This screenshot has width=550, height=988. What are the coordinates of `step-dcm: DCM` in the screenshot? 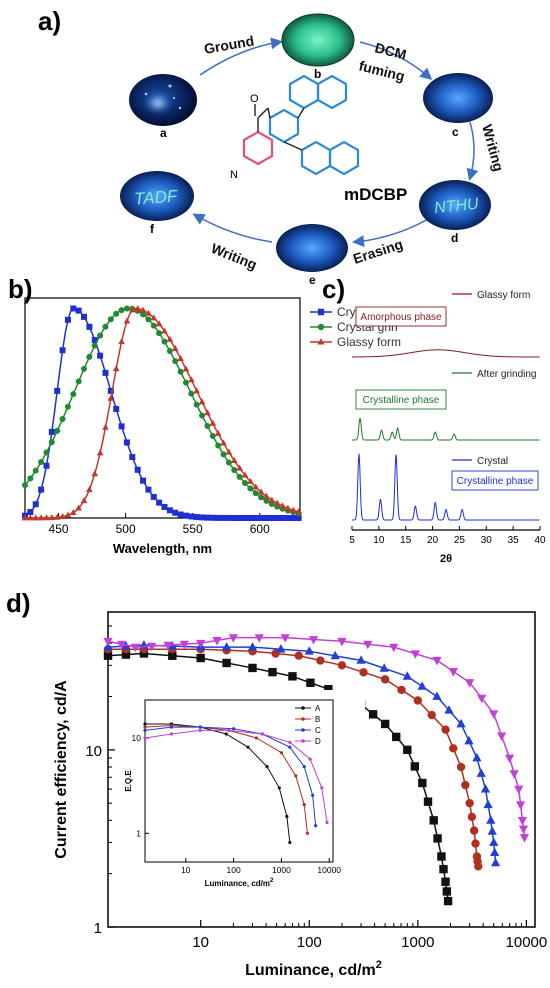 It's located at (390, 50).